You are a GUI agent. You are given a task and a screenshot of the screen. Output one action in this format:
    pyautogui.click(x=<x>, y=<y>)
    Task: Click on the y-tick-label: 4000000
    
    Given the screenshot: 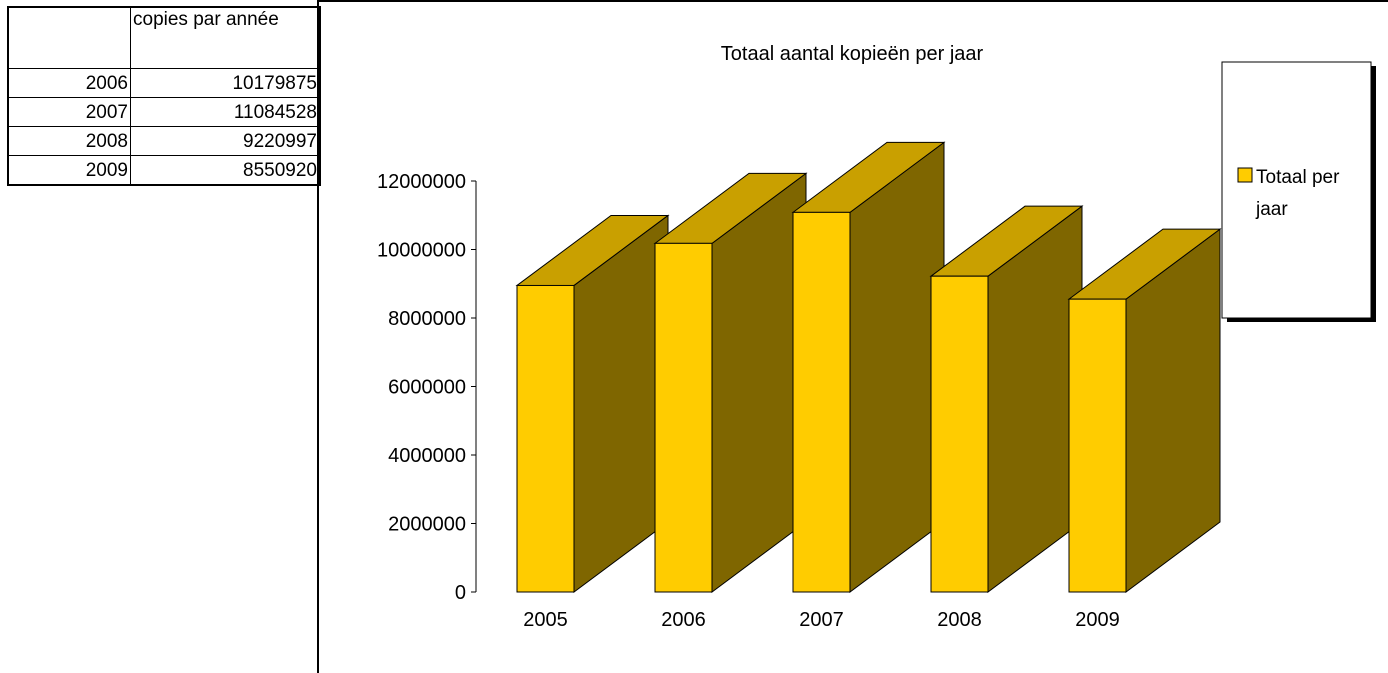 What is the action you would take?
    pyautogui.click(x=427, y=456)
    